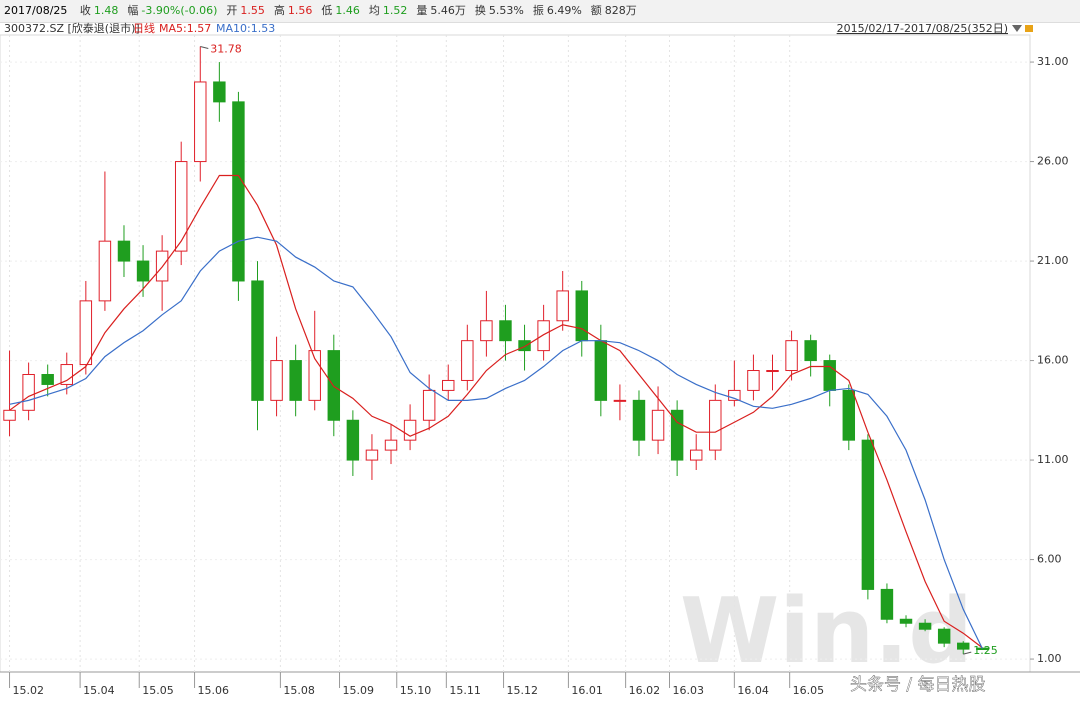  What do you see at coordinates (29, 690) in the screenshot?
I see `x-tick-label: 15.02` at bounding box center [29, 690].